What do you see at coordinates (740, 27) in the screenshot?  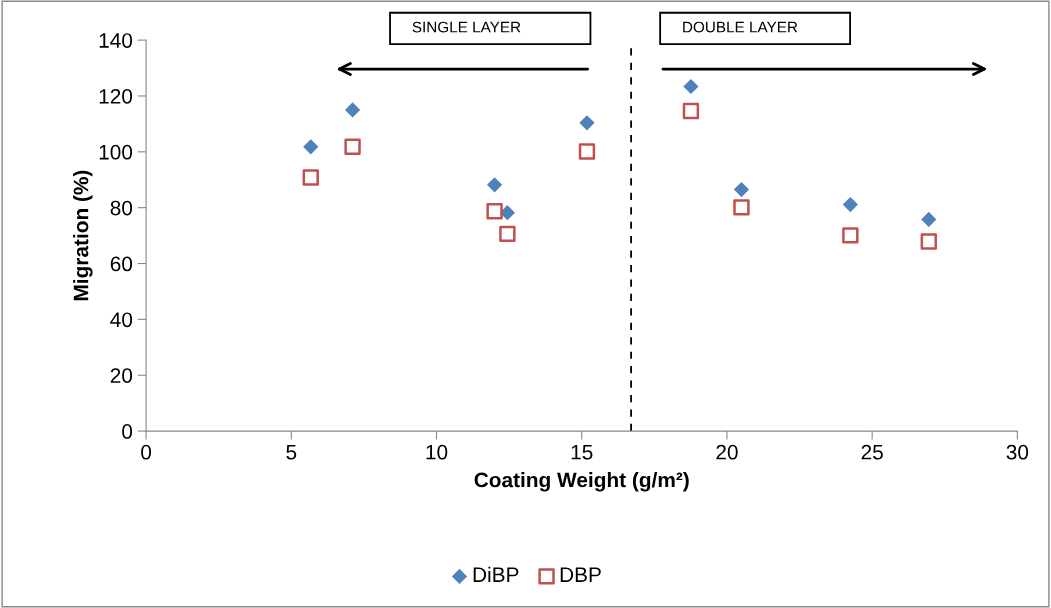 I see `text: DOUBLE LAYER` at bounding box center [740, 27].